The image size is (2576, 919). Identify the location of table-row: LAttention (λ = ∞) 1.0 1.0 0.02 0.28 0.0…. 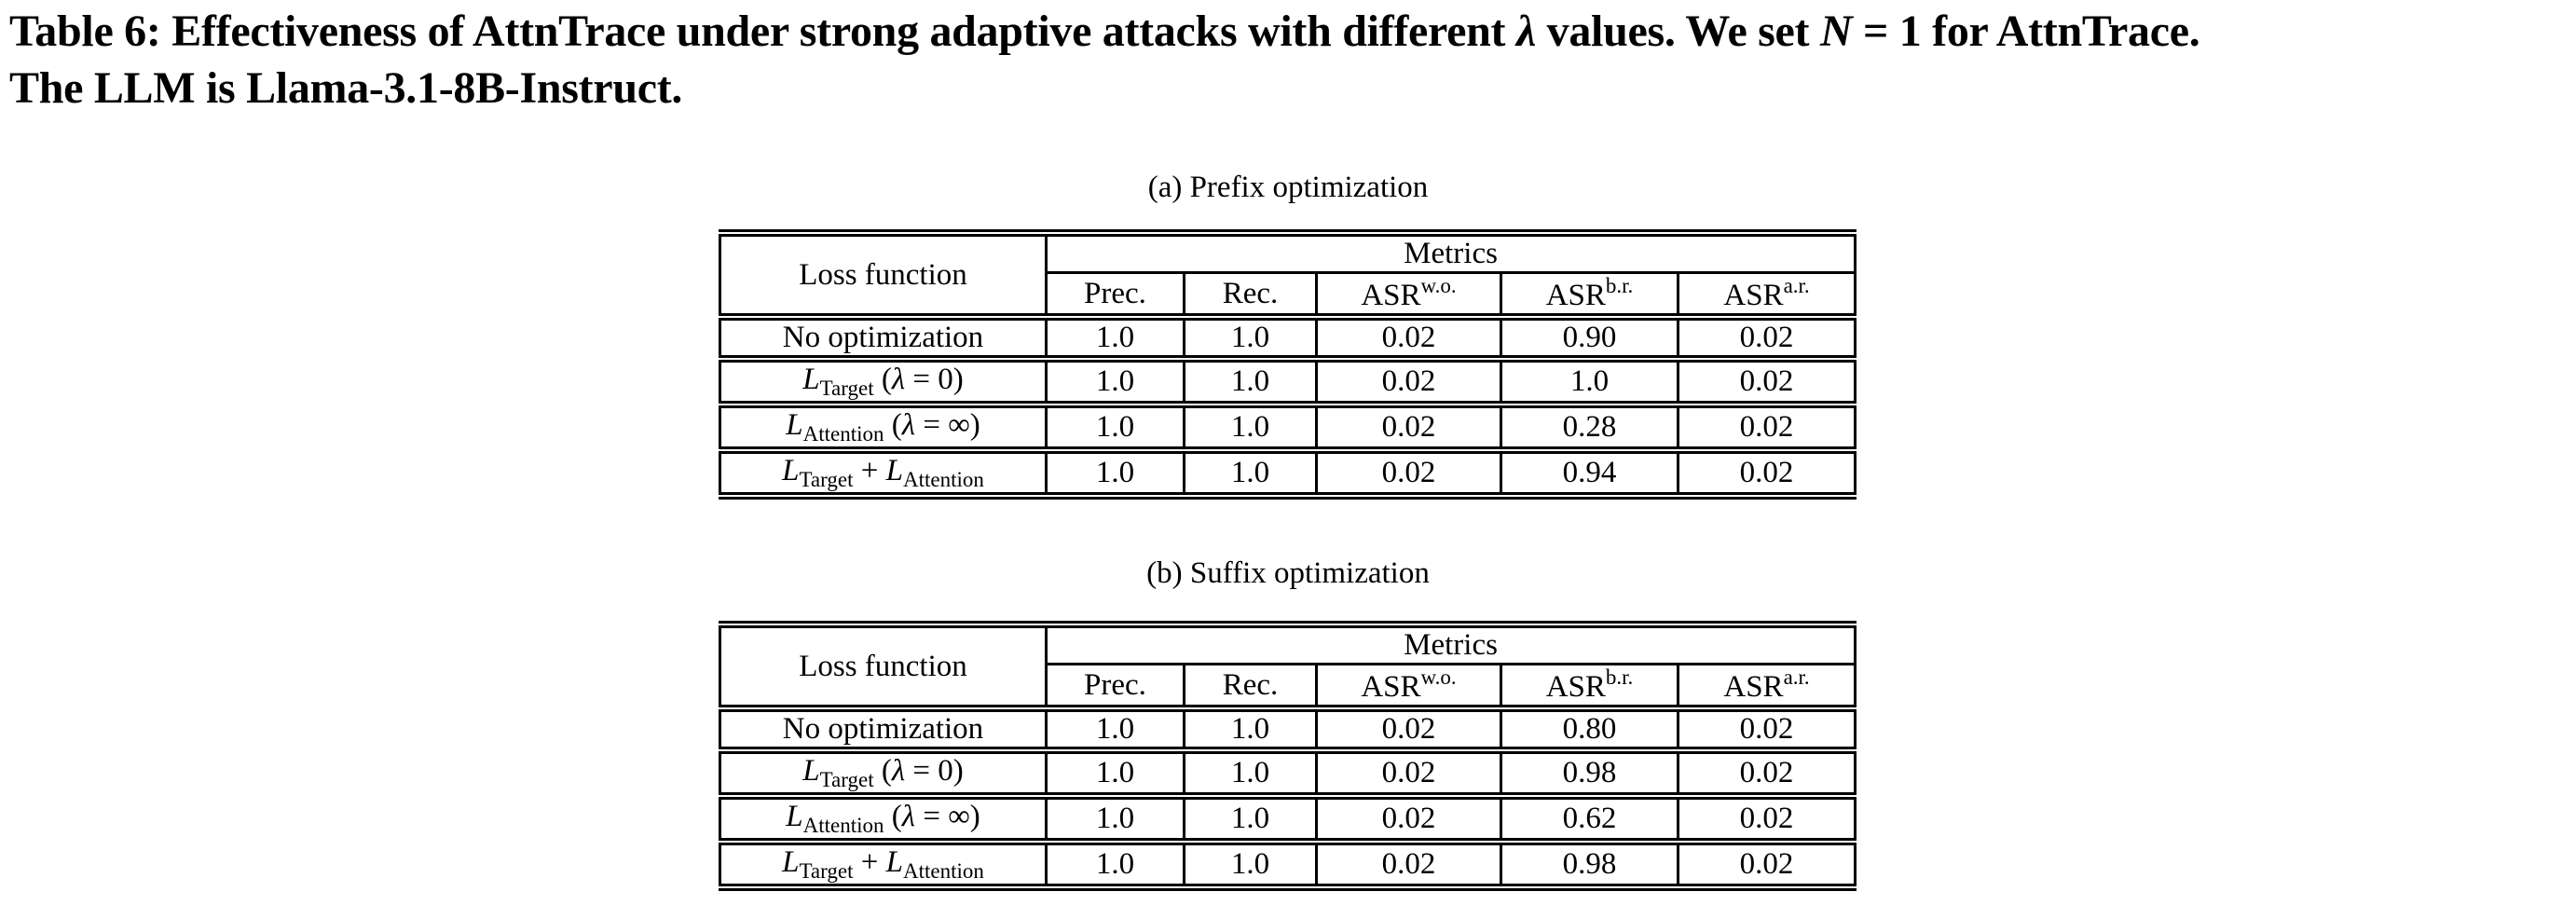
(1288, 428).